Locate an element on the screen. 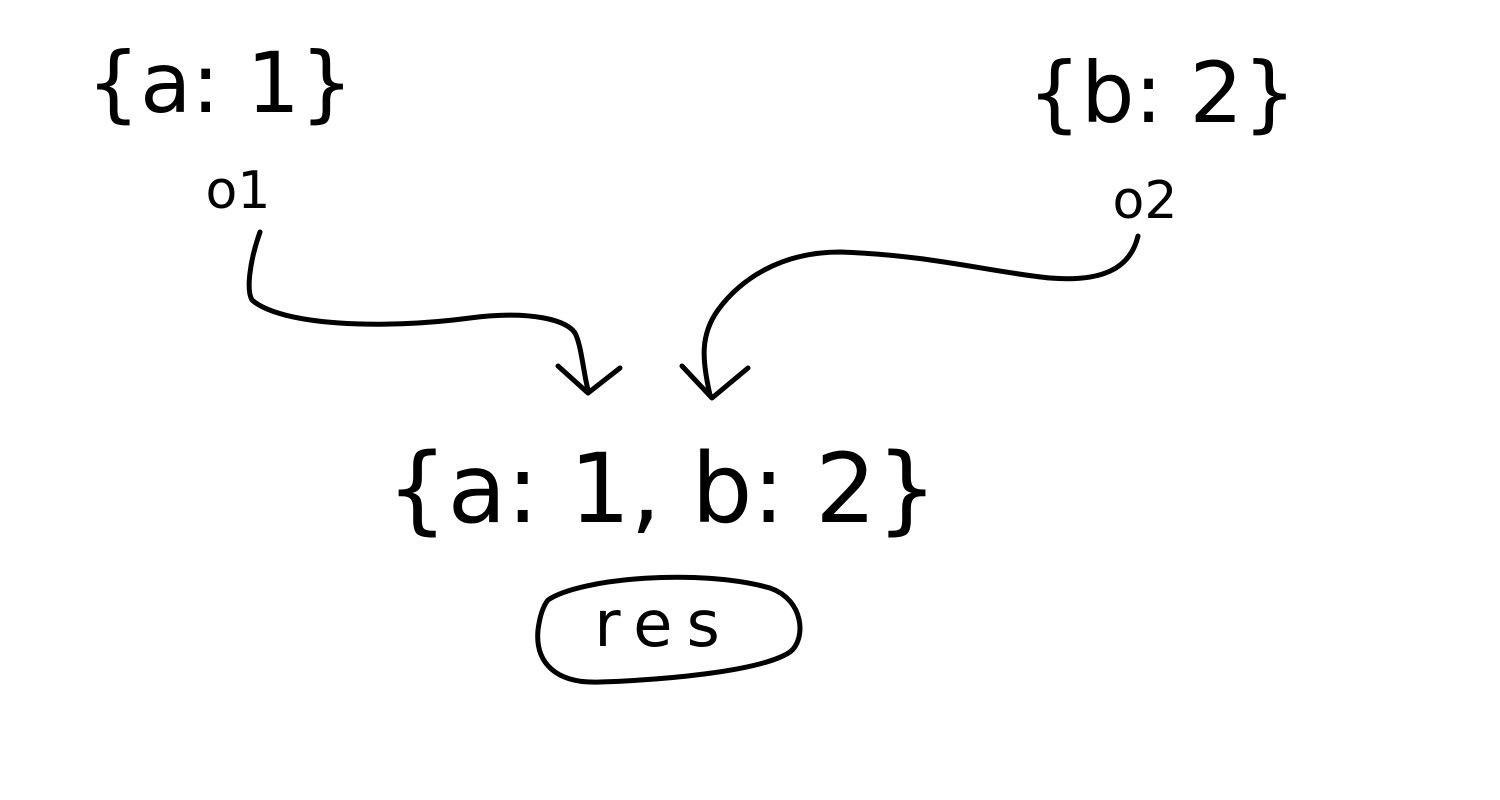 This screenshot has width=1500, height=800. result-label-oval is located at coordinates (669, 629).